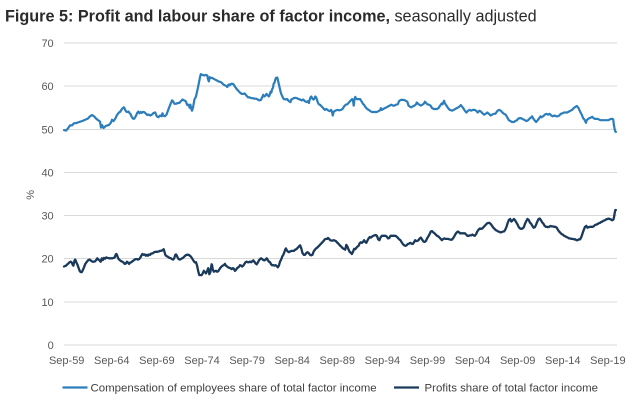 The height and width of the screenshot is (405, 640). Describe the element at coordinates (512, 388) in the screenshot. I see `svg-text:Profits share of total factor: Profits share of total factor income` at that location.